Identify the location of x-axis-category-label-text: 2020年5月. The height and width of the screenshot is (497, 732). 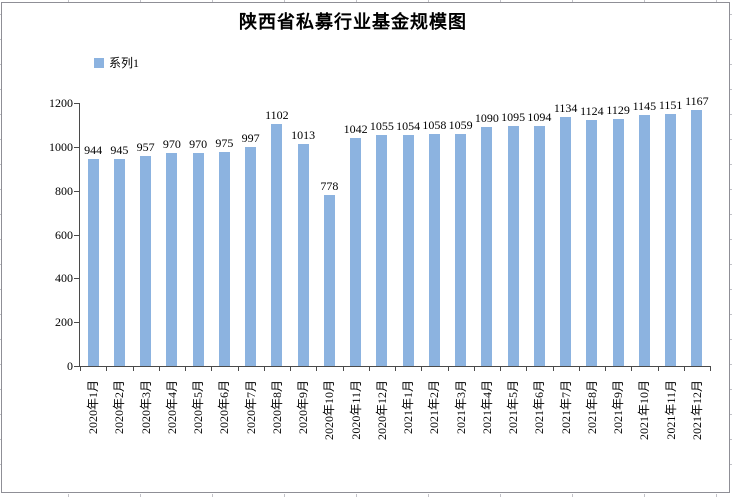
(198, 407).